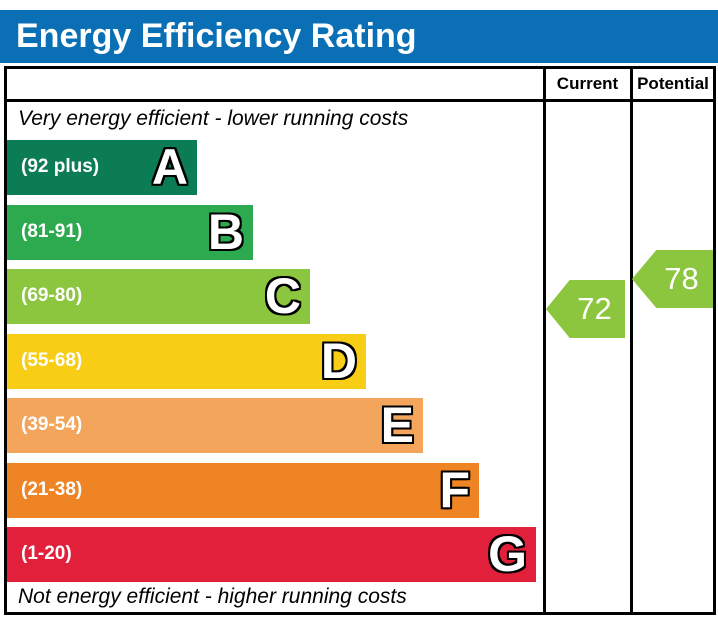 The height and width of the screenshot is (619, 718). What do you see at coordinates (102, 167) in the screenshot?
I see `band-row-a: (92 plus) A` at bounding box center [102, 167].